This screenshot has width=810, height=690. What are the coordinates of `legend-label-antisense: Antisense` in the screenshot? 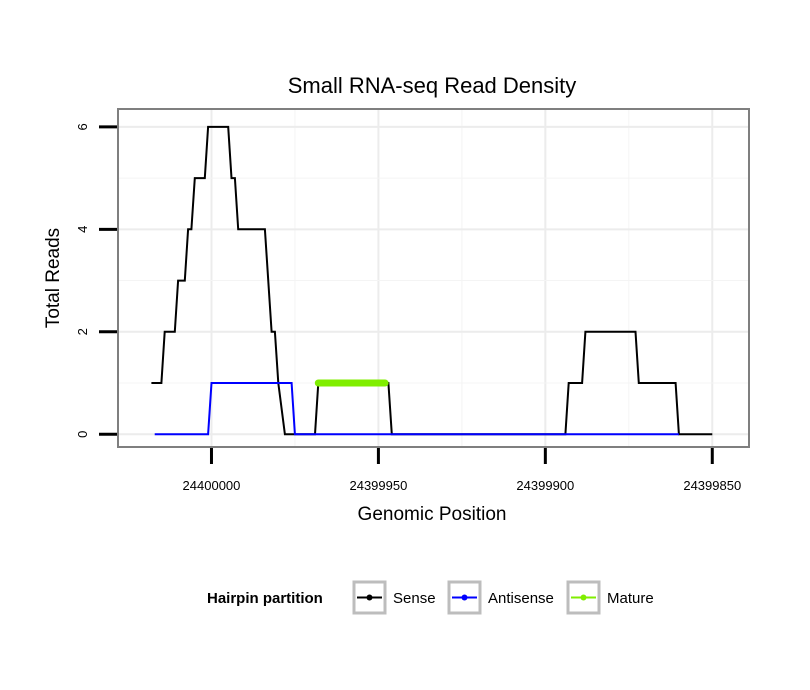 It's located at (521, 598).